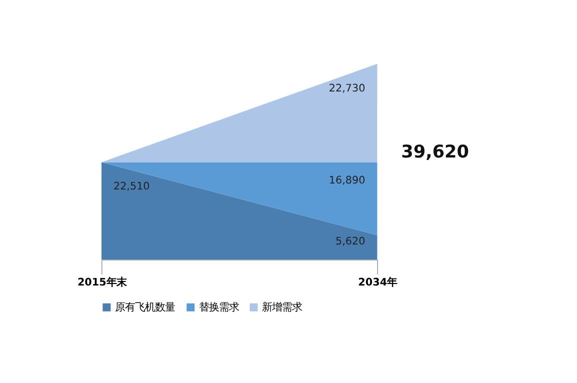 This screenshot has width=577, height=383. Describe the element at coordinates (351, 242) in the screenshot. I see `data-label: 5,620` at that location.